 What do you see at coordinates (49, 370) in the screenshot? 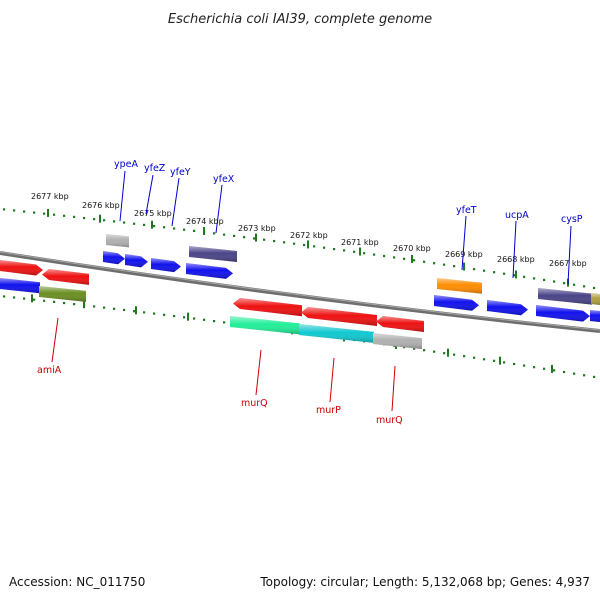
I see `gene-label-amiA: amiA` at bounding box center [49, 370].